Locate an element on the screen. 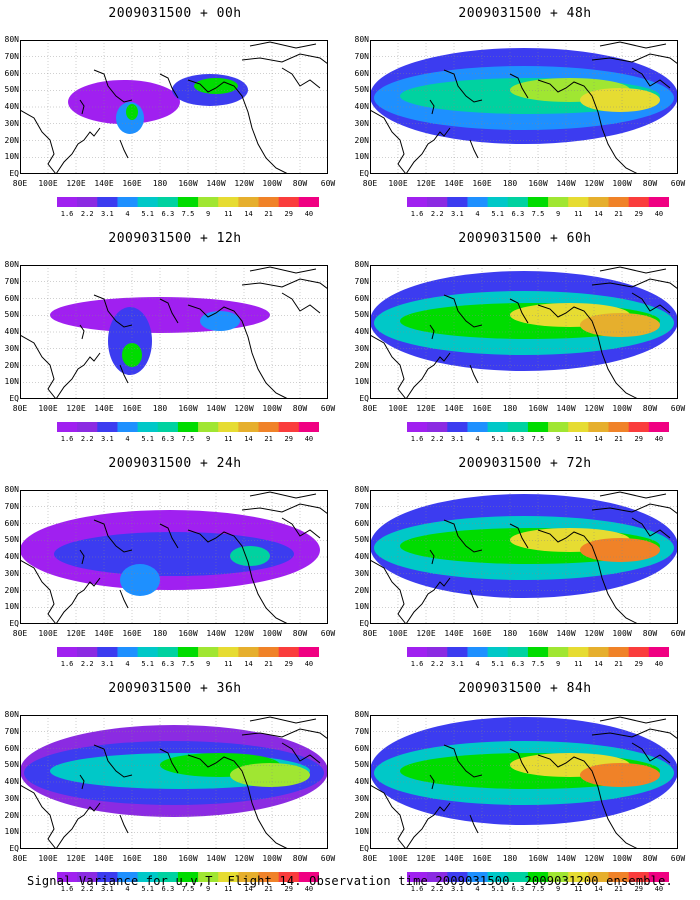 The height and width of the screenshot is (900, 700). longitude-label: 100E is located at coordinates (398, 858).